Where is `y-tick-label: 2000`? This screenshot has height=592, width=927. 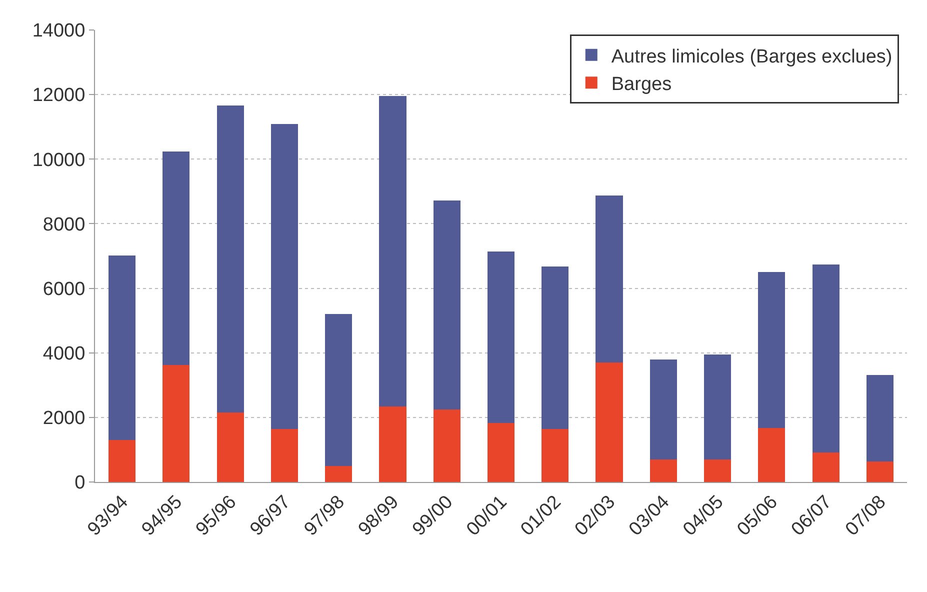 y-tick-label: 2000 is located at coordinates (64, 419).